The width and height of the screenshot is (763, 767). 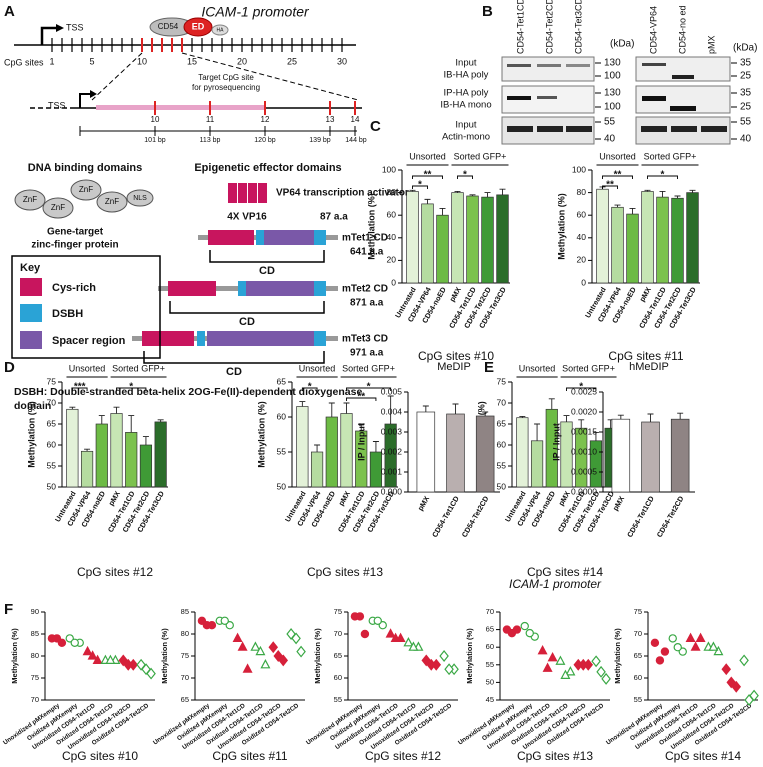 I want to click on chart-title: MeDIP, so click(x=454, y=367).